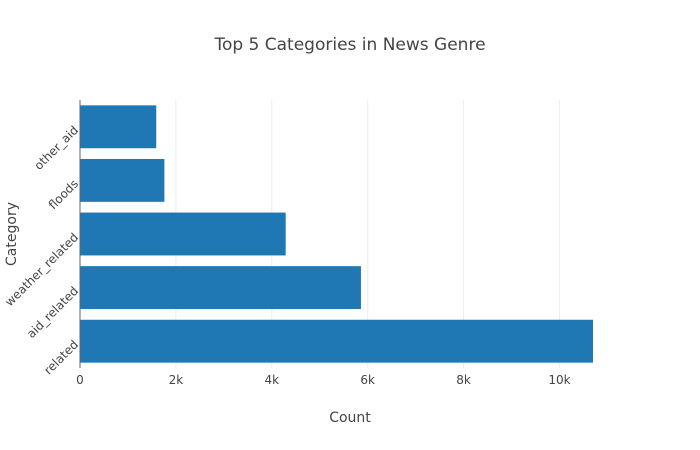  Describe the element at coordinates (80, 380) in the screenshot. I see `x-tick-label: 0` at that location.